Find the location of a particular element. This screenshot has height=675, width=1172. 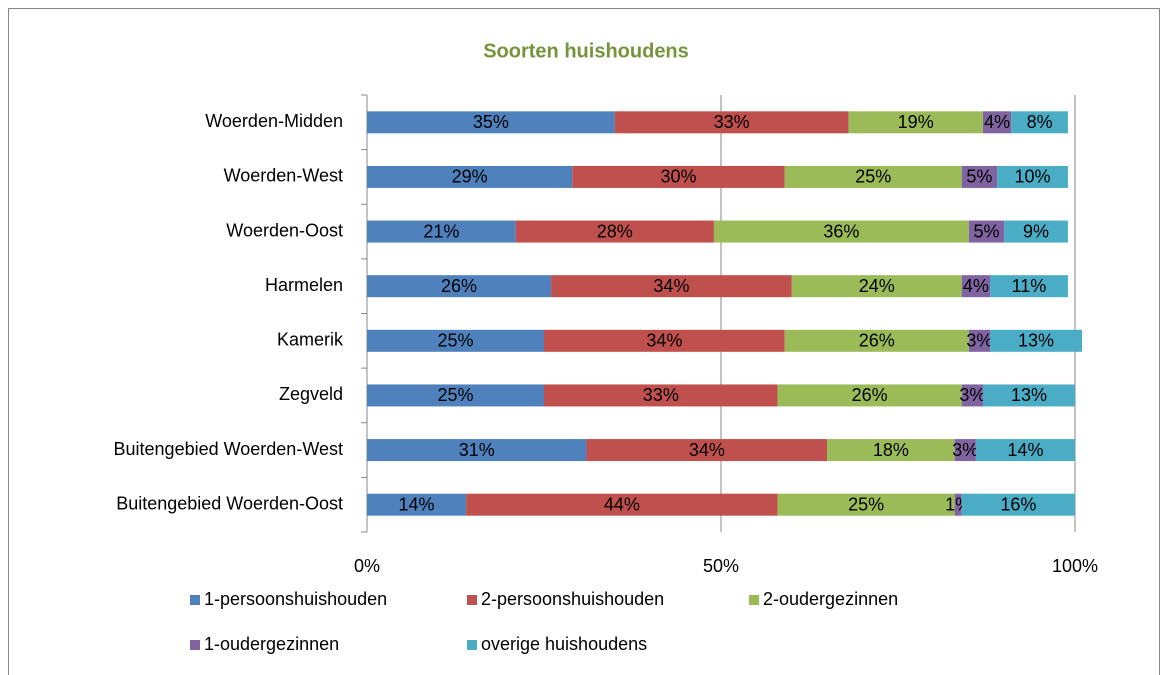

data-label: 44% is located at coordinates (622, 504).